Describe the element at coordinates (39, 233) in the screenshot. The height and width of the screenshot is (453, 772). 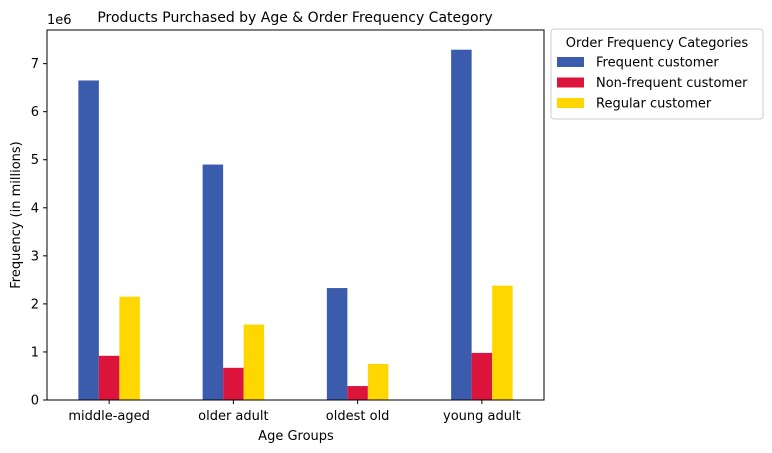
I see `y-axis-ticks: 0 1 2 3 4 5 6 7` at that location.